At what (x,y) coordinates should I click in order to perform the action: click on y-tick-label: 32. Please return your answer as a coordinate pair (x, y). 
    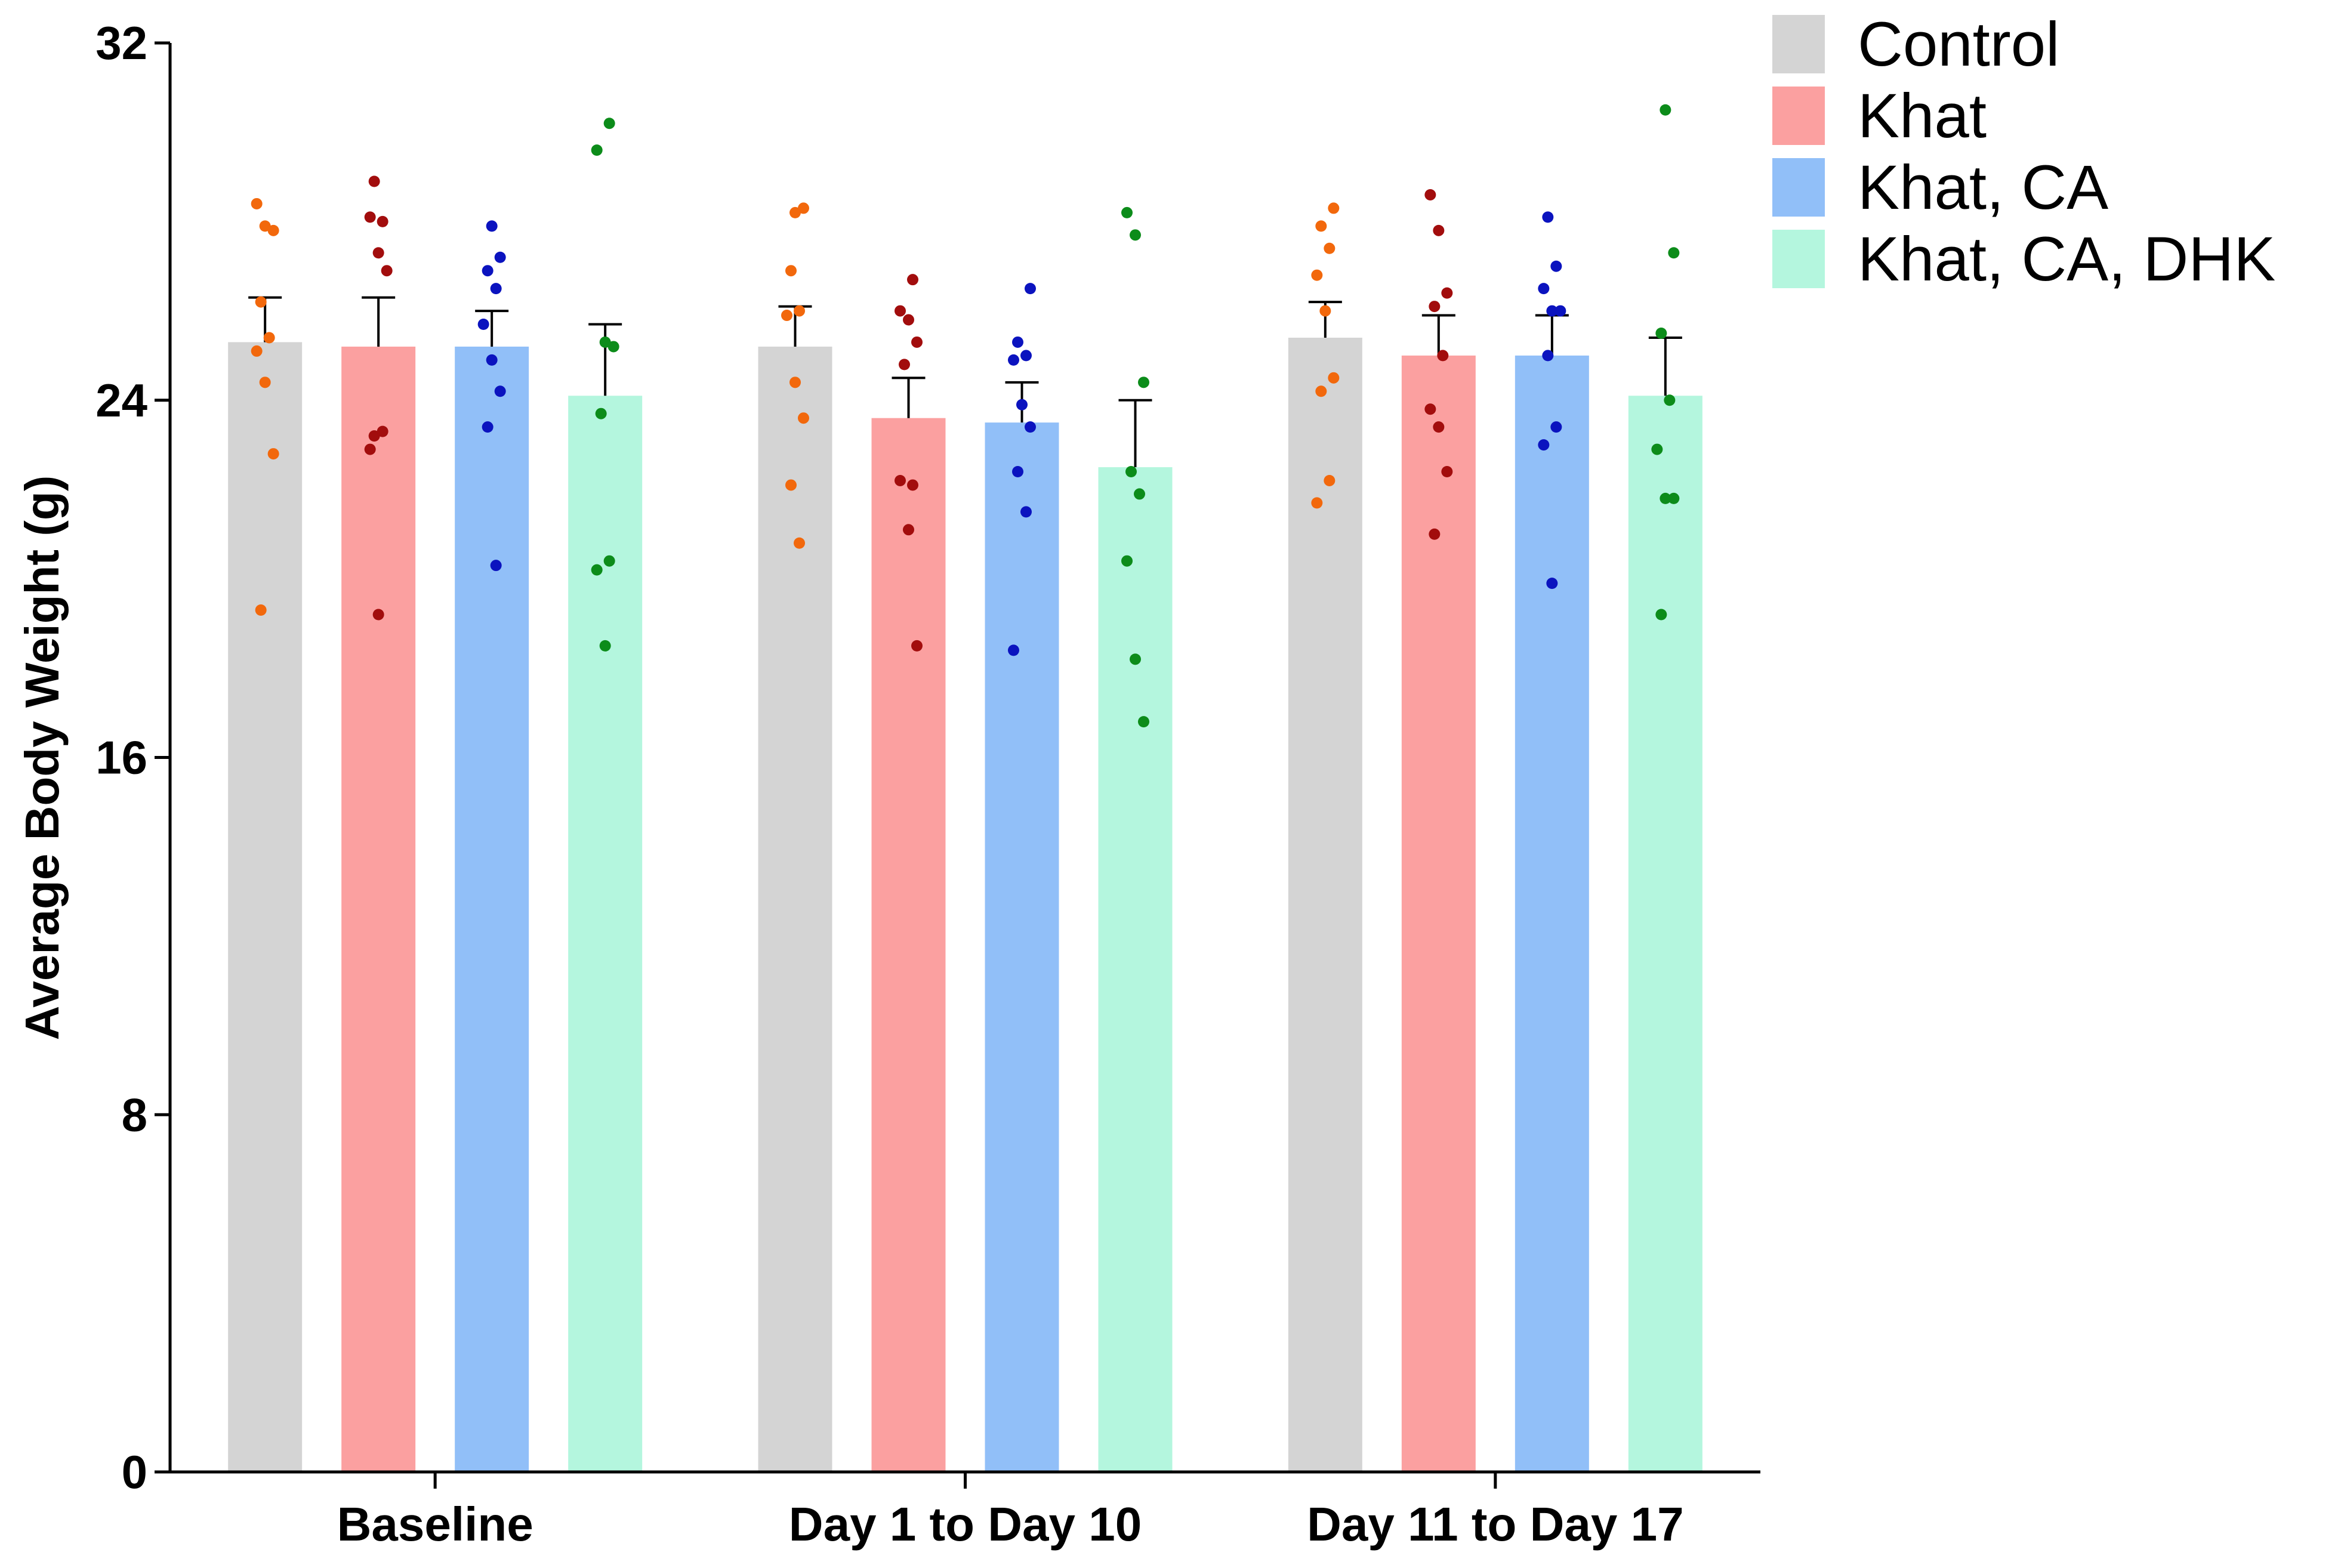
    Looking at the image, I should click on (121, 43).